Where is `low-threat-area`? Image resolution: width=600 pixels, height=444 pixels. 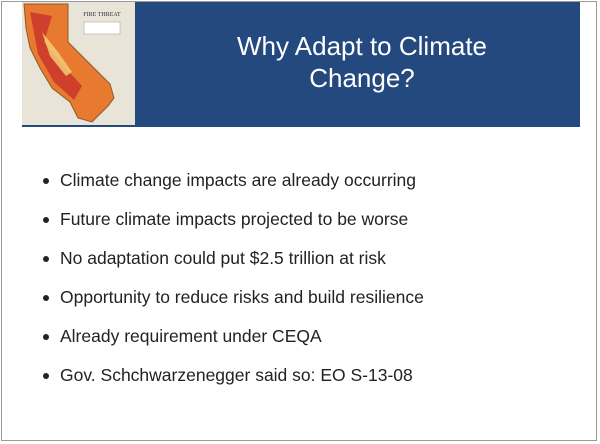 low-threat-area is located at coordinates (57, 54).